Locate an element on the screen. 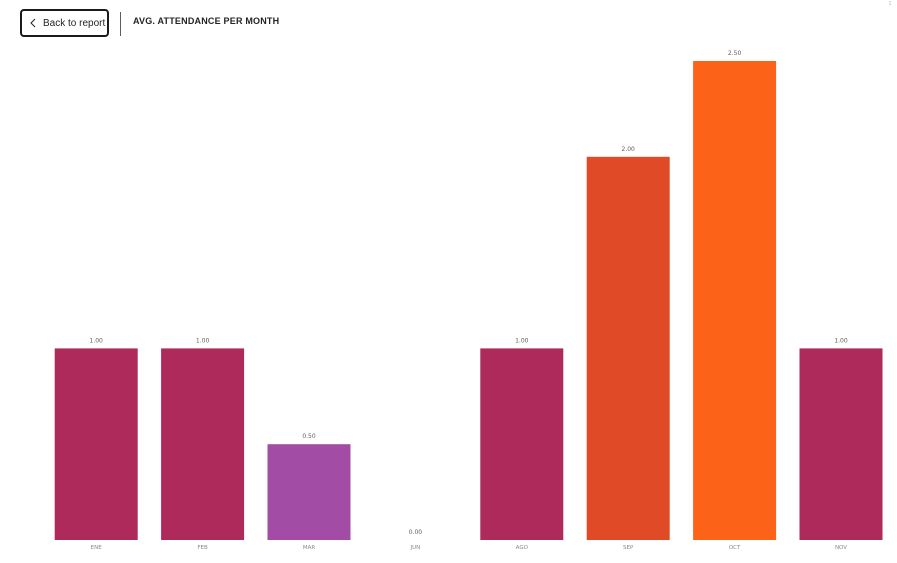 The width and height of the screenshot is (897, 563). back-to-report-label: Back to report is located at coordinates (74, 23).